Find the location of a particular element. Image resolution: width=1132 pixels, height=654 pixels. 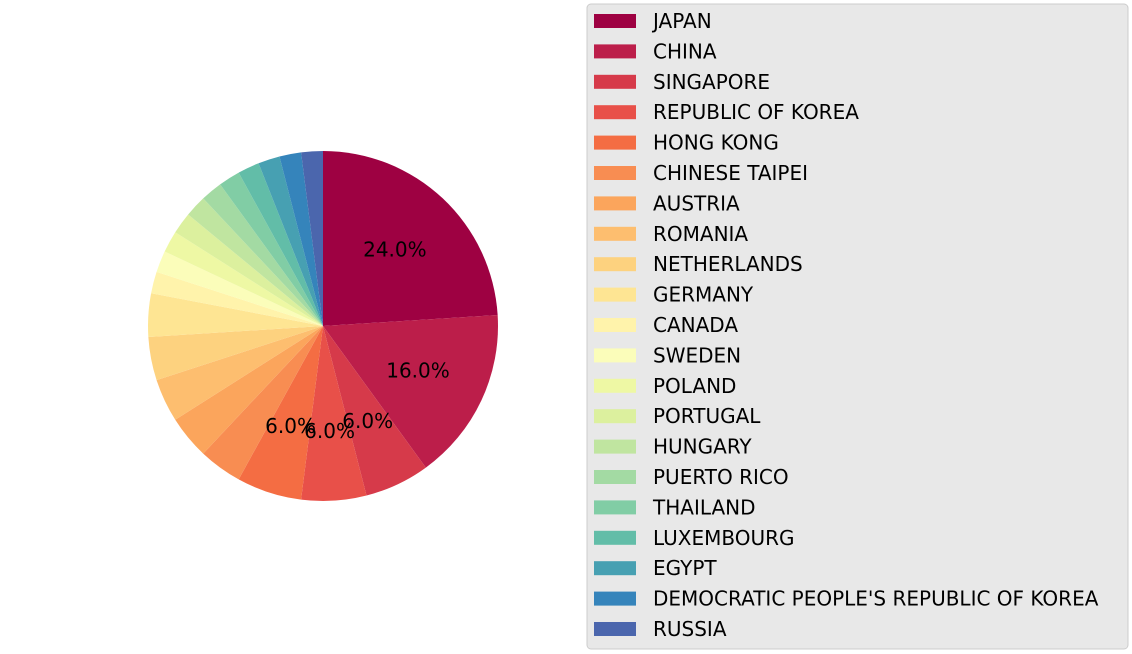

pie-slice-singapore is located at coordinates (374, 411).